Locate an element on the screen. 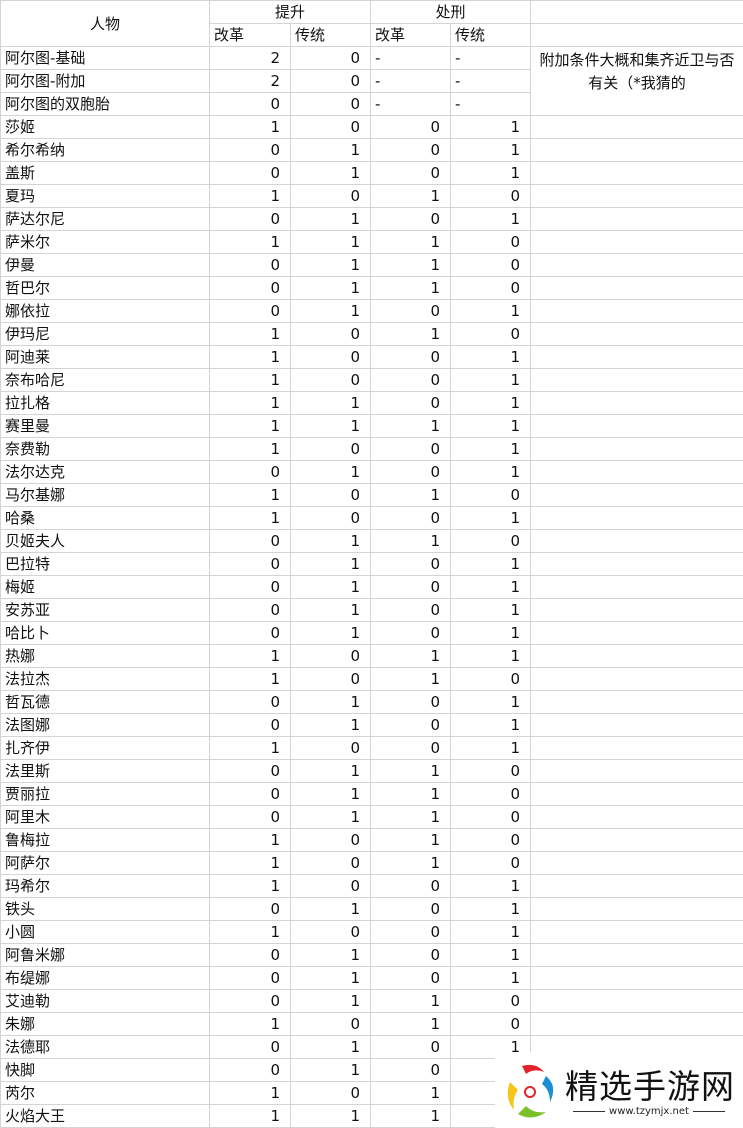 The height and width of the screenshot is (1128, 743). cell-name: 阿萨尔 is located at coordinates (105, 863).